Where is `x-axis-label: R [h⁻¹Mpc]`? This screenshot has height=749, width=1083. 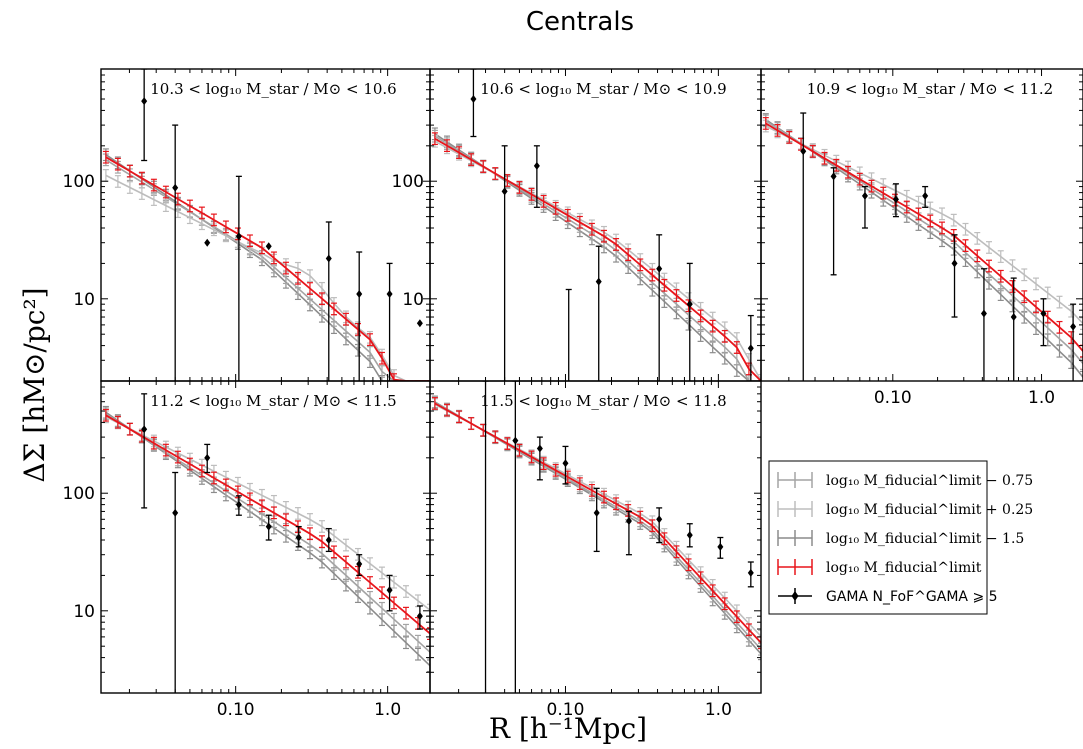 x-axis-label: R [h⁻¹Mpc] is located at coordinates (568, 728).